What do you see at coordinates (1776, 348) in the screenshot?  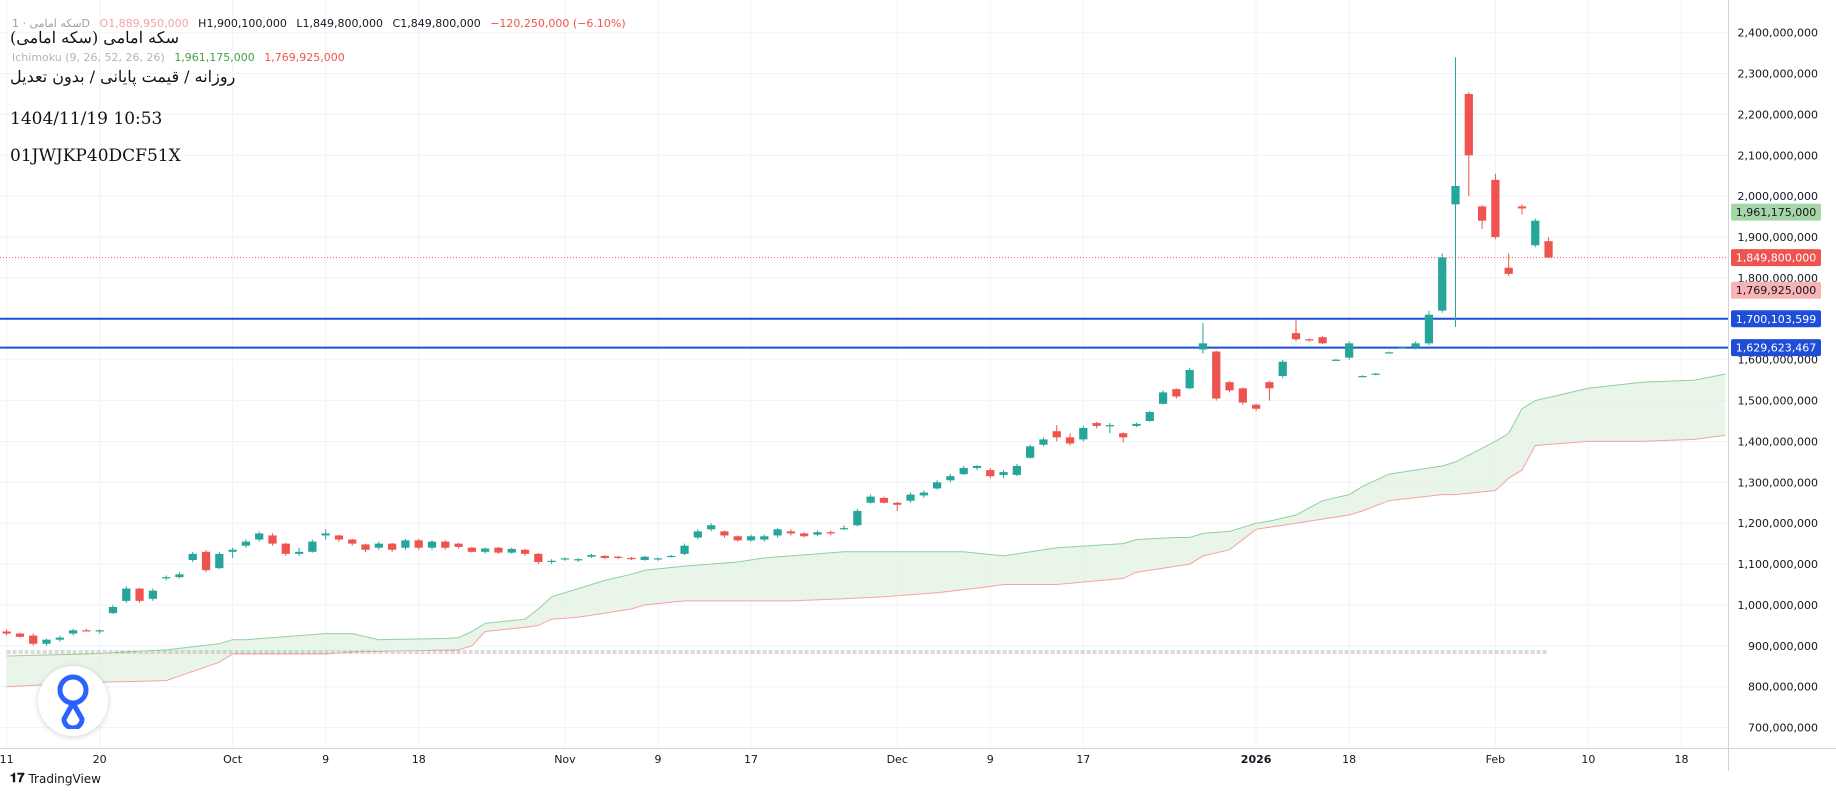 I see `hline-tag-2-bg` at bounding box center [1776, 348].